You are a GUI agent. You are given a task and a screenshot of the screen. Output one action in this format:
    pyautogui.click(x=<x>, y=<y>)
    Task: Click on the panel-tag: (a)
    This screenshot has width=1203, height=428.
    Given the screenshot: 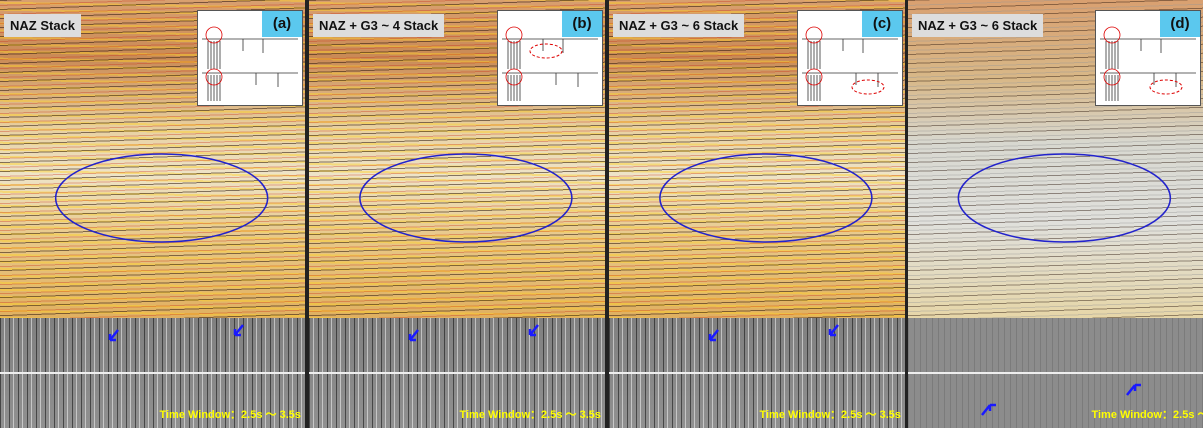 What is the action you would take?
    pyautogui.click(x=282, y=24)
    